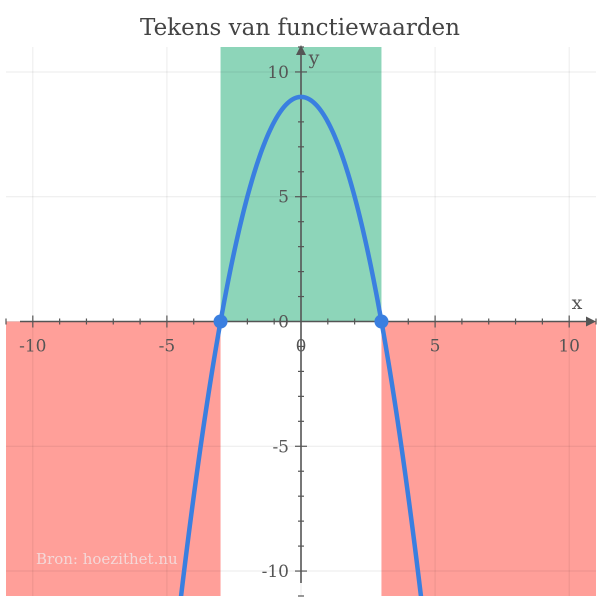 This screenshot has height=600, width=600. What do you see at coordinates (275, 572) in the screenshot?
I see `y-tick-label: -10` at bounding box center [275, 572].